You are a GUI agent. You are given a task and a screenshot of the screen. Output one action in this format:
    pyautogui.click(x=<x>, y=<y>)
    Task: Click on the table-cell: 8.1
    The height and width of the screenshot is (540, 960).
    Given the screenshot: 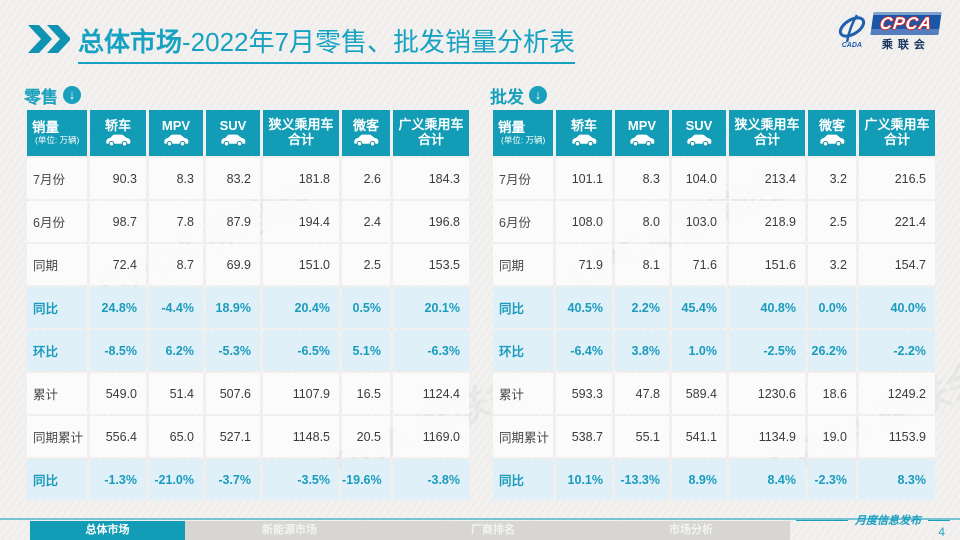 What is the action you would take?
    pyautogui.click(x=642, y=264)
    